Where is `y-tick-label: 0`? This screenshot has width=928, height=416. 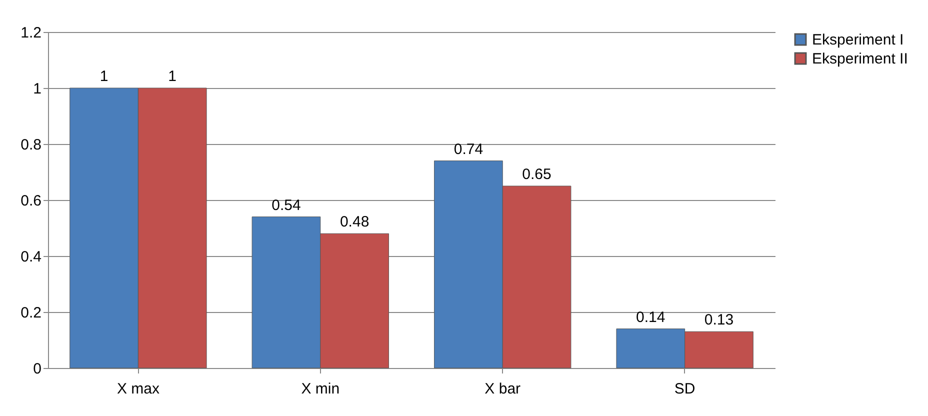
y-tick-label: 0 is located at coordinates (37, 369).